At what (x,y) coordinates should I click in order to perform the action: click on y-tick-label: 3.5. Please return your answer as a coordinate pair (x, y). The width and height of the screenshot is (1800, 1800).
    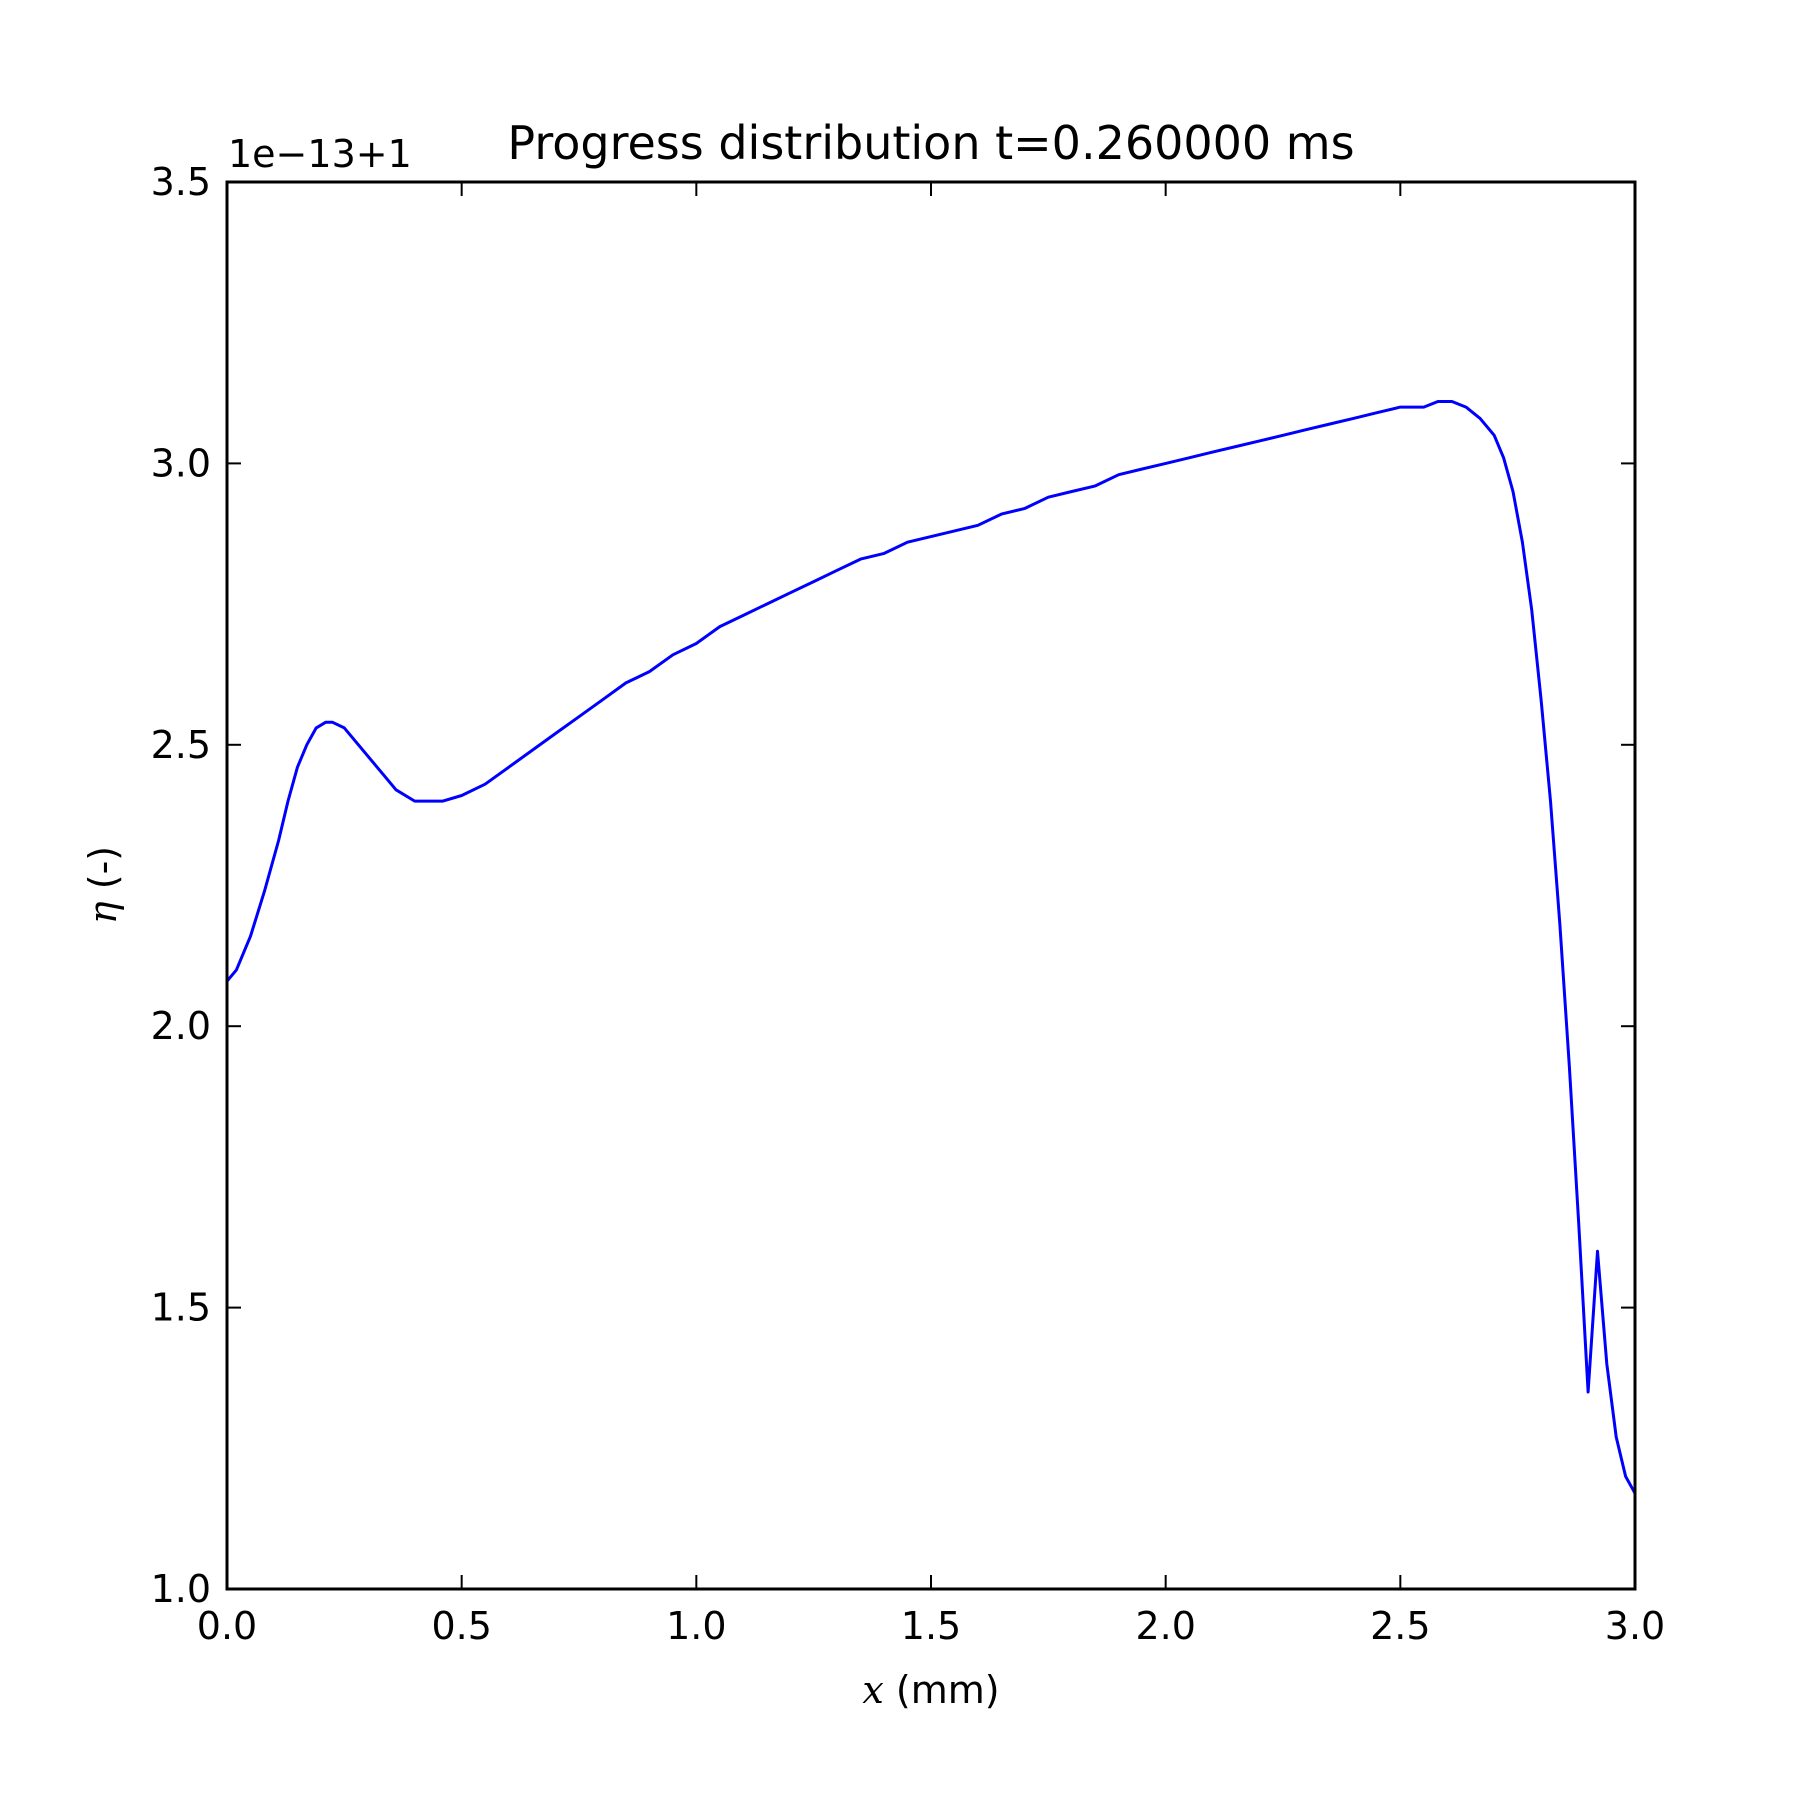
    Looking at the image, I should click on (181, 182).